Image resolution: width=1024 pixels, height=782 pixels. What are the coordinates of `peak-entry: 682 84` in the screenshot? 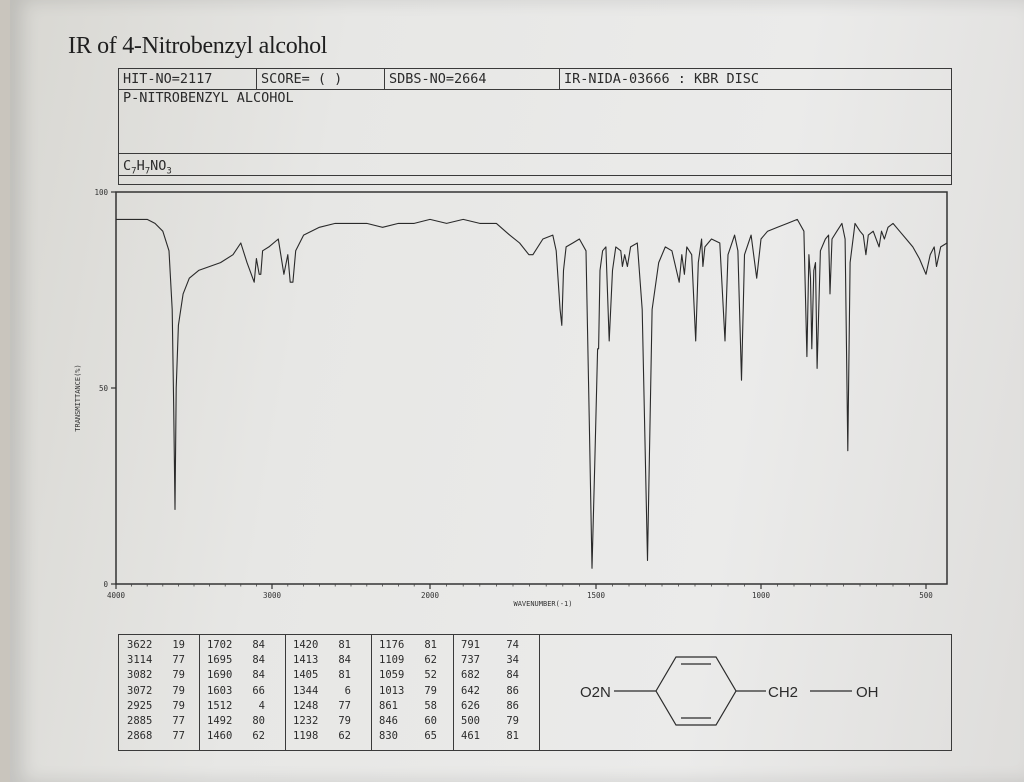 It's located at (490, 676).